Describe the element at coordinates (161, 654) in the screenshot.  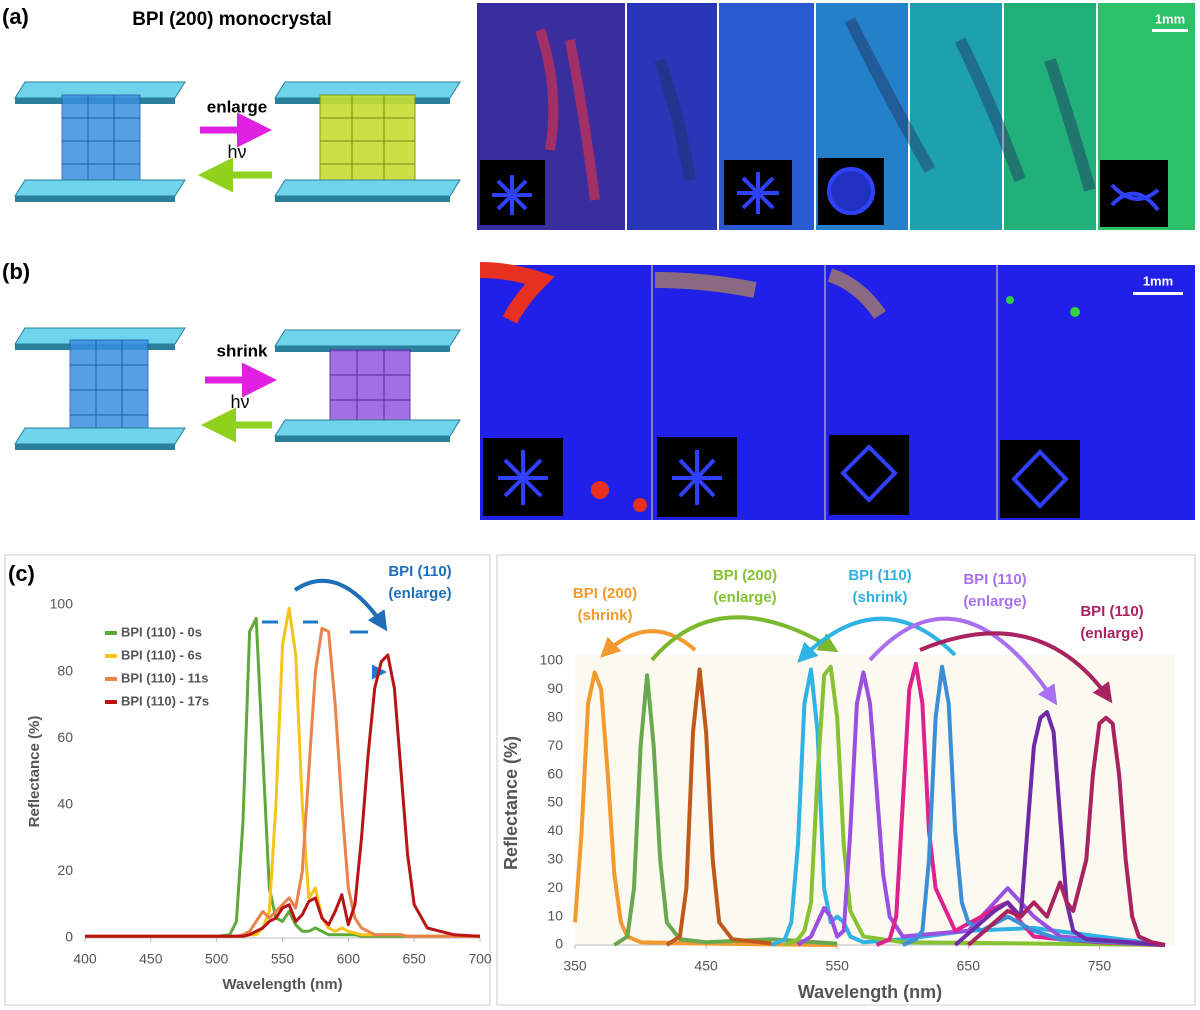
I see `legend-label: BPI (110) - 6s` at that location.